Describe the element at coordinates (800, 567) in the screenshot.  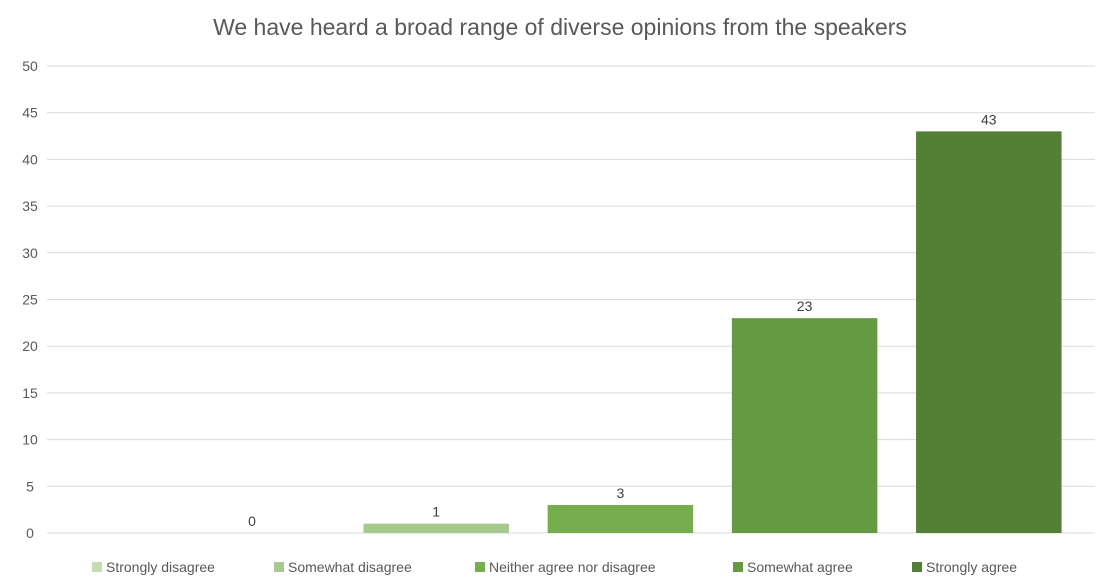
I see `legend-entry: Somewhat agree` at that location.